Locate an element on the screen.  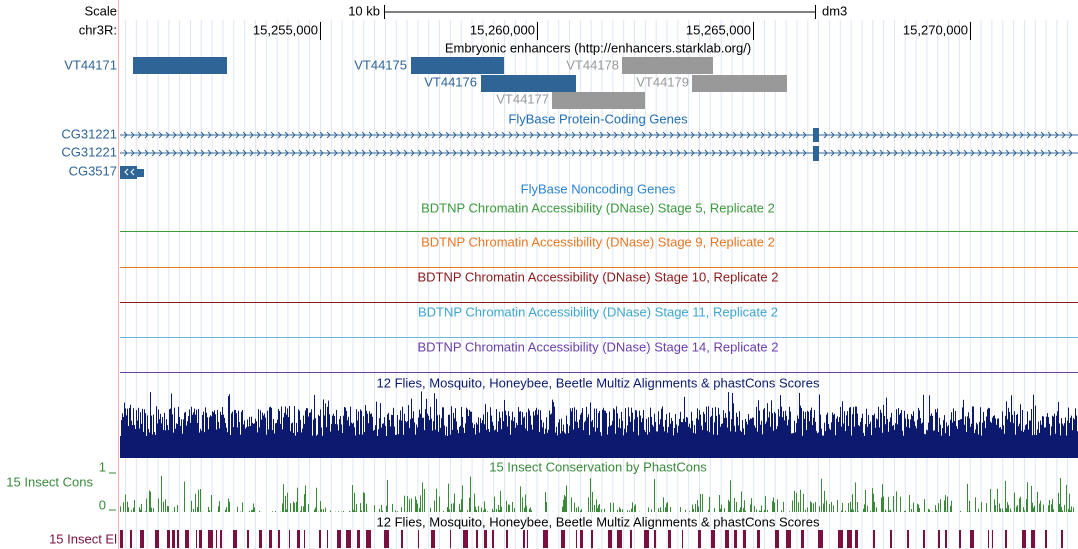
scale-bar-label: 10 kb is located at coordinates (364, 10).